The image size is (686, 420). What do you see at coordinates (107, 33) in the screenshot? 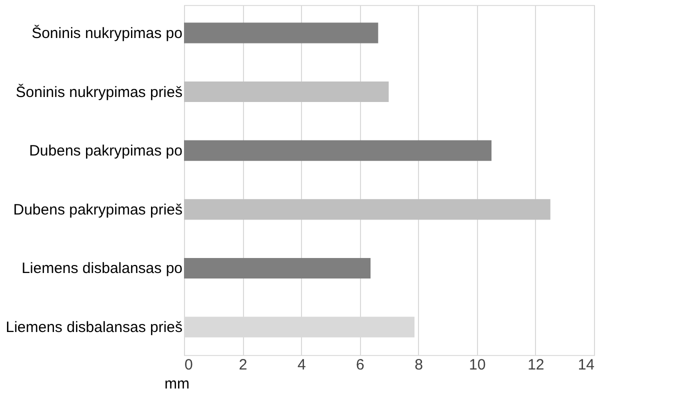
I see `y-tick-label: Šoninis nukrypimas po` at bounding box center [107, 33].